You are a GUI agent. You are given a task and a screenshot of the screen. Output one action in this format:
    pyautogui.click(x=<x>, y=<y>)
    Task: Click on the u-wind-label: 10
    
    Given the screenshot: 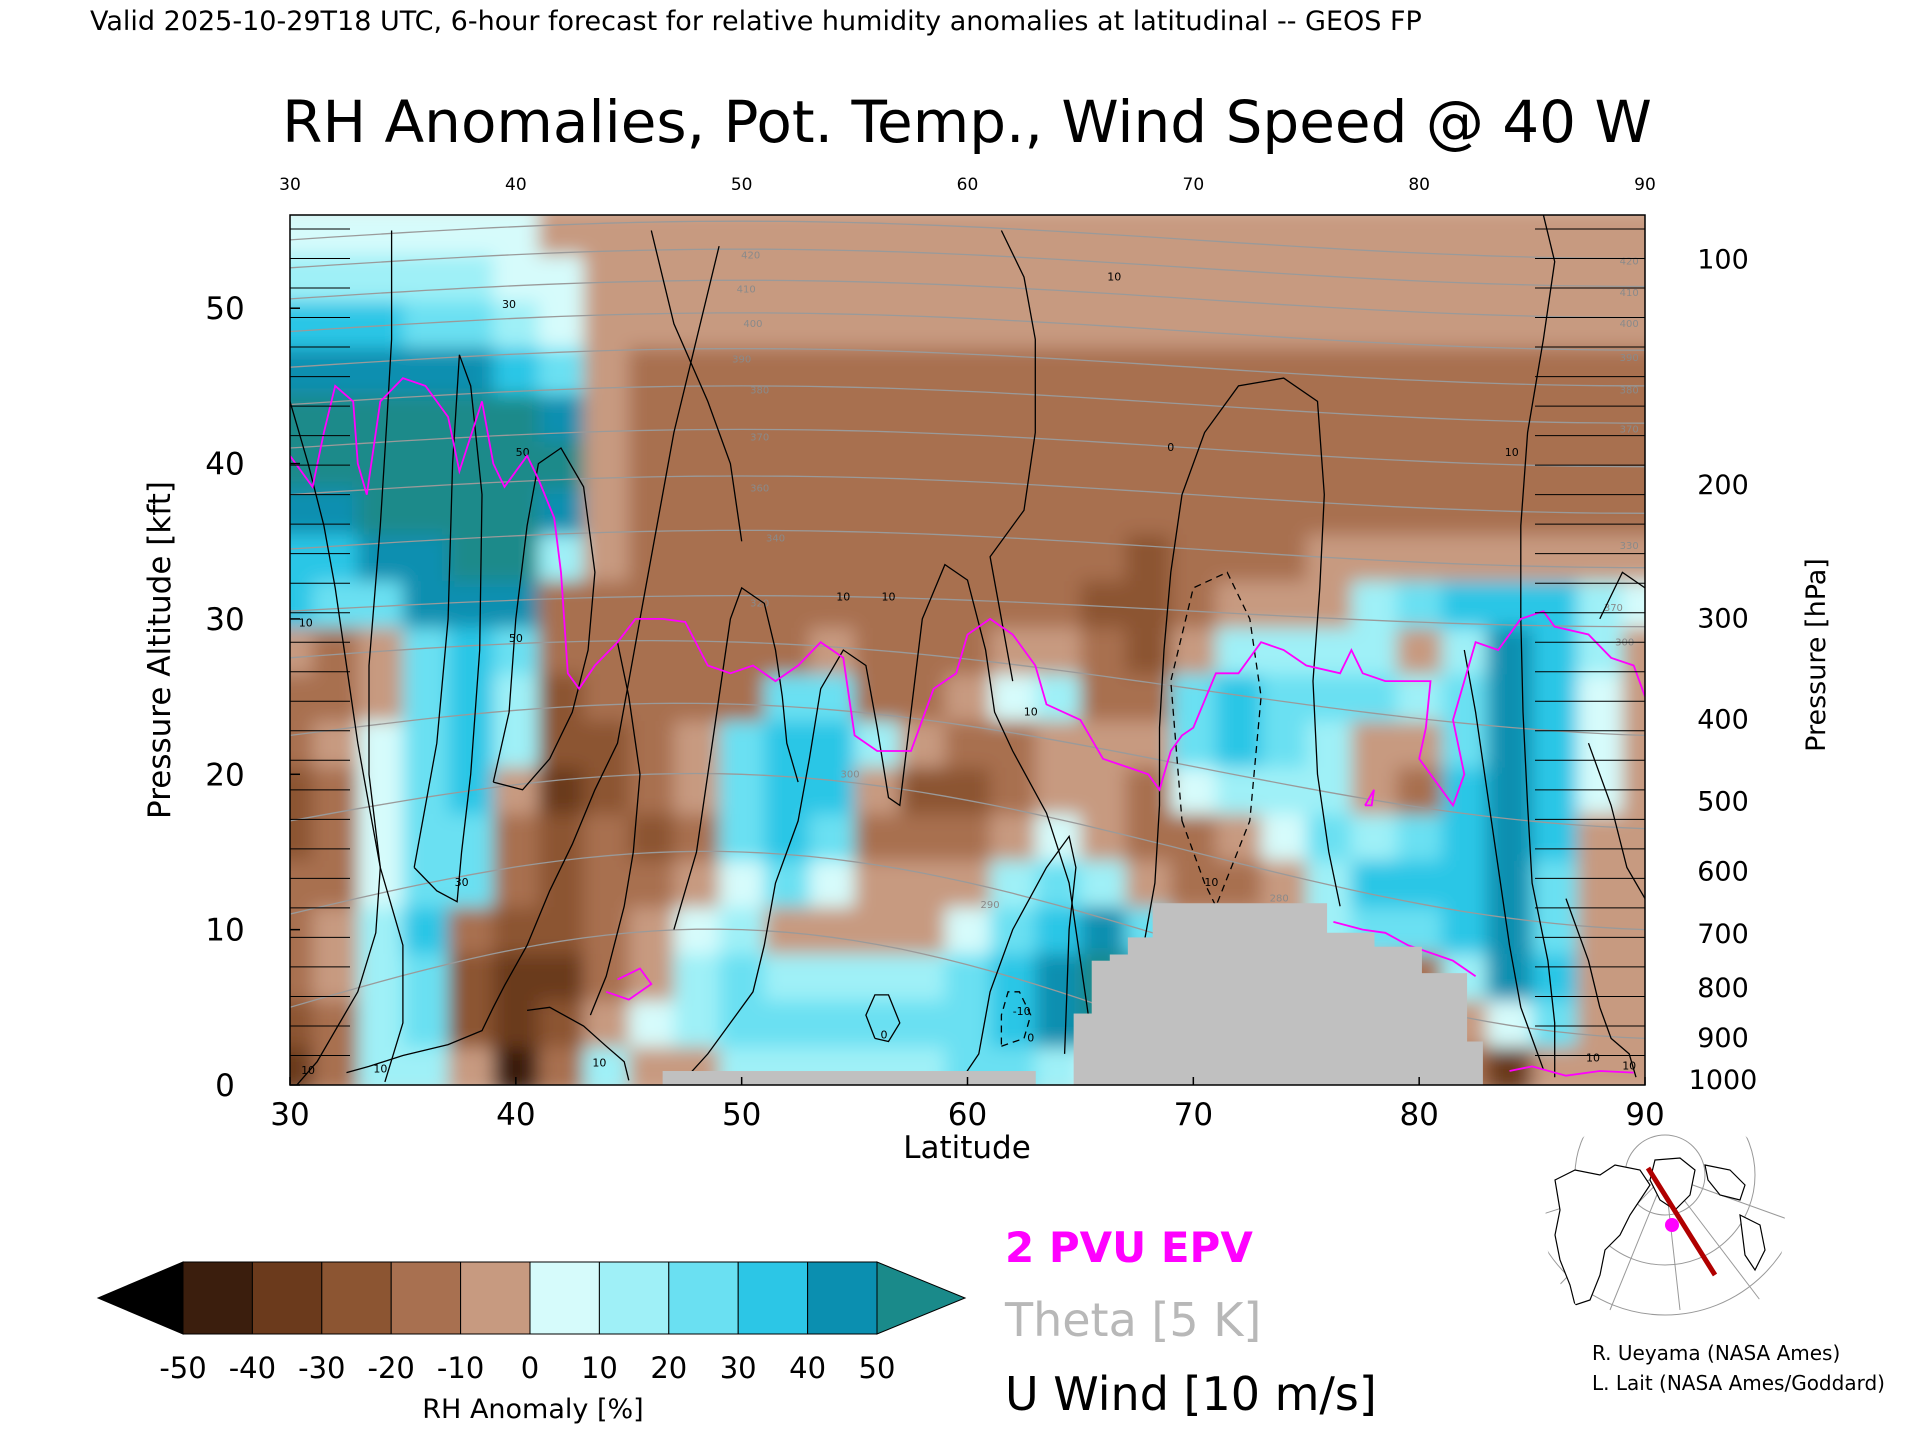 What is the action you would take?
    pyautogui.click(x=843, y=596)
    